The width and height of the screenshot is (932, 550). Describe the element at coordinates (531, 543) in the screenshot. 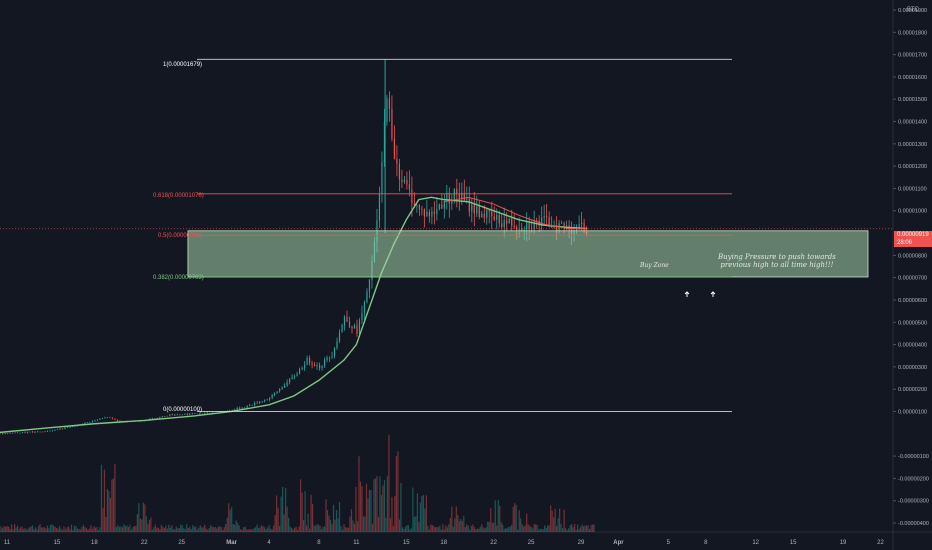

I see `x-tick-label: 25` at that location.